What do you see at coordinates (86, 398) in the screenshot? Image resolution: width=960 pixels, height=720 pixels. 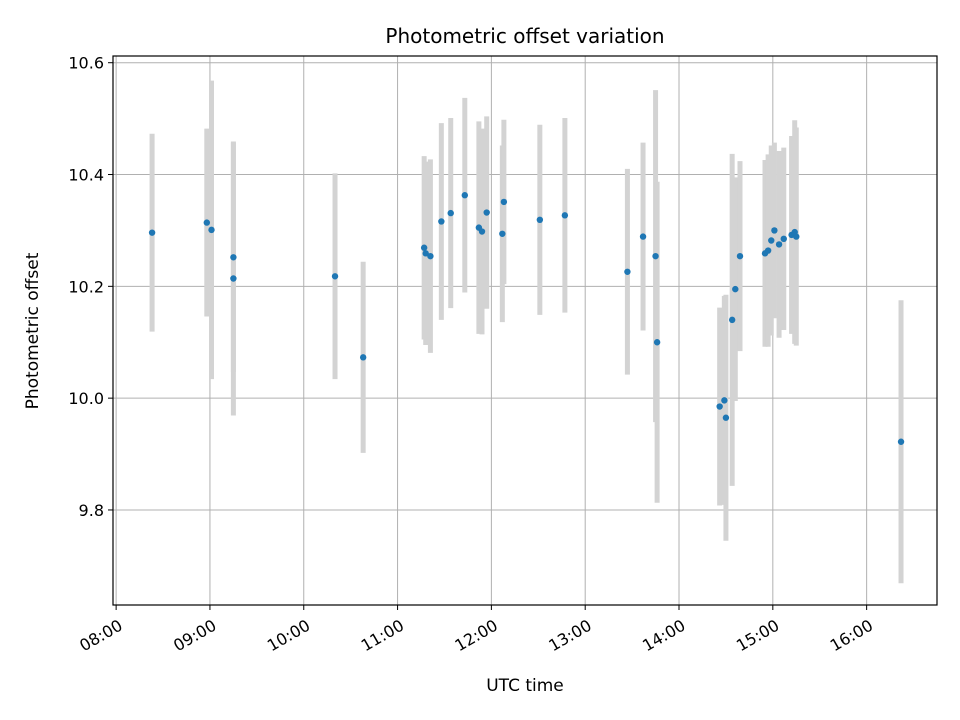 I see `y-tick-label: 10.0` at bounding box center [86, 398].